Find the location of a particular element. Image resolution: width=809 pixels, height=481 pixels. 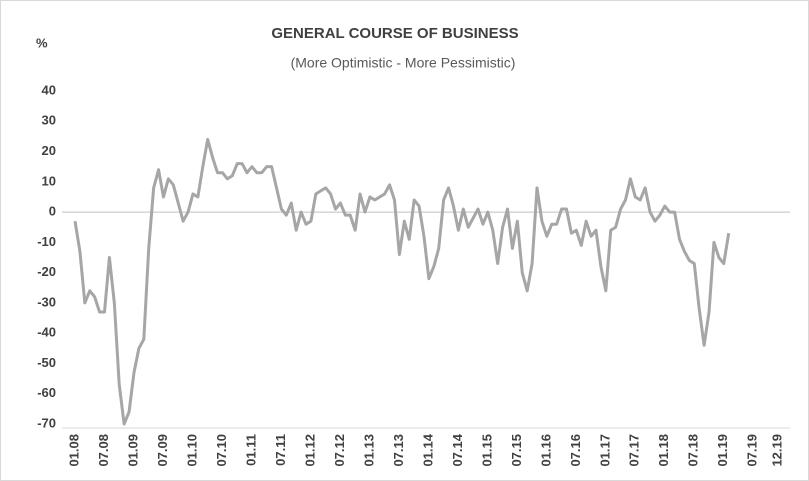

x-tick-label: 12.19 is located at coordinates (776, 450).